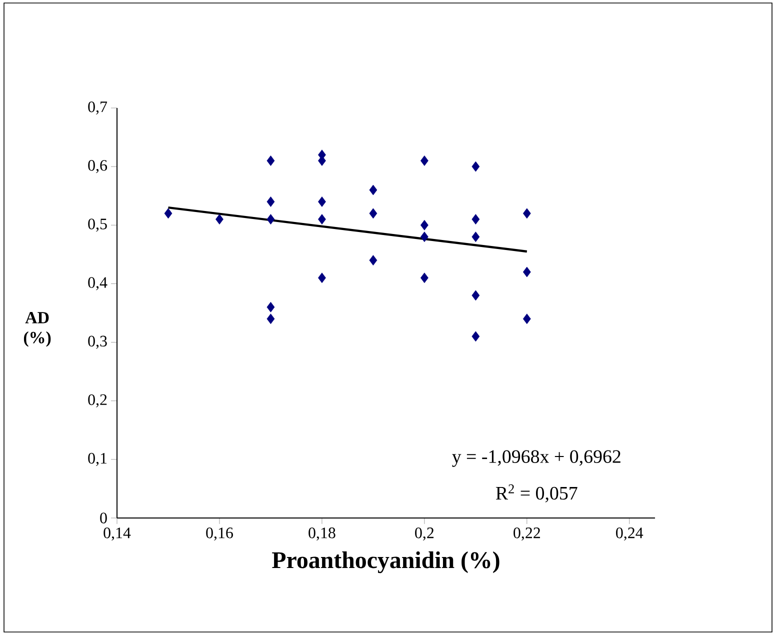  I want to click on x-tick-label: 0,14, so click(117, 534).